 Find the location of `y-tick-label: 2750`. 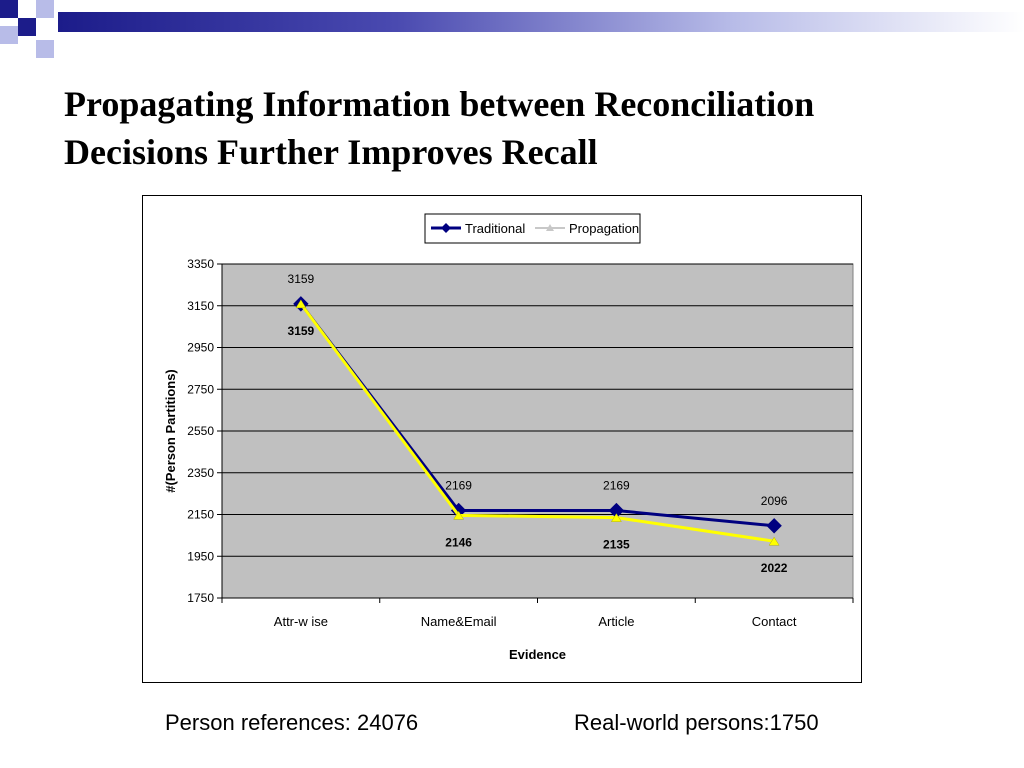

y-tick-label: 2750 is located at coordinates (200, 389).